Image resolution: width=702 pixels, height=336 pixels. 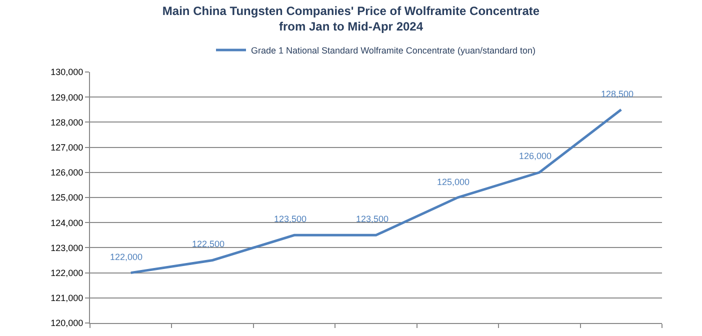 What do you see at coordinates (453, 182) in the screenshot?
I see `data-label: 125,000` at bounding box center [453, 182].